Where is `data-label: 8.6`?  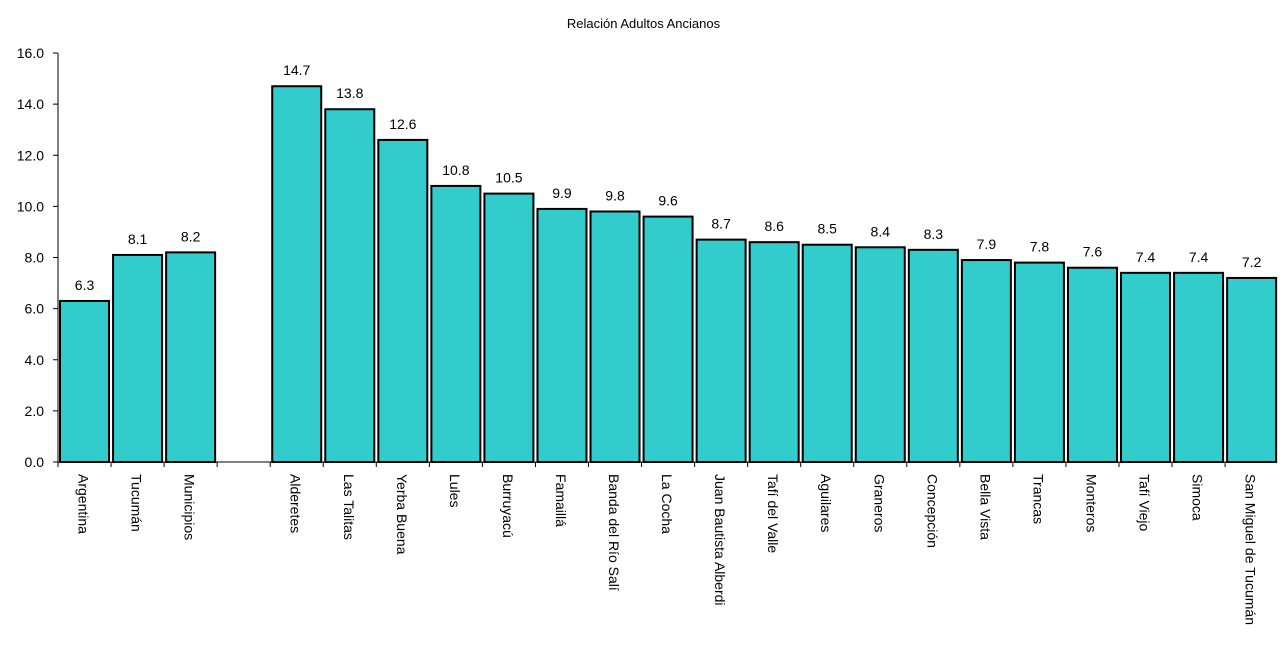 data-label: 8.6 is located at coordinates (774, 226).